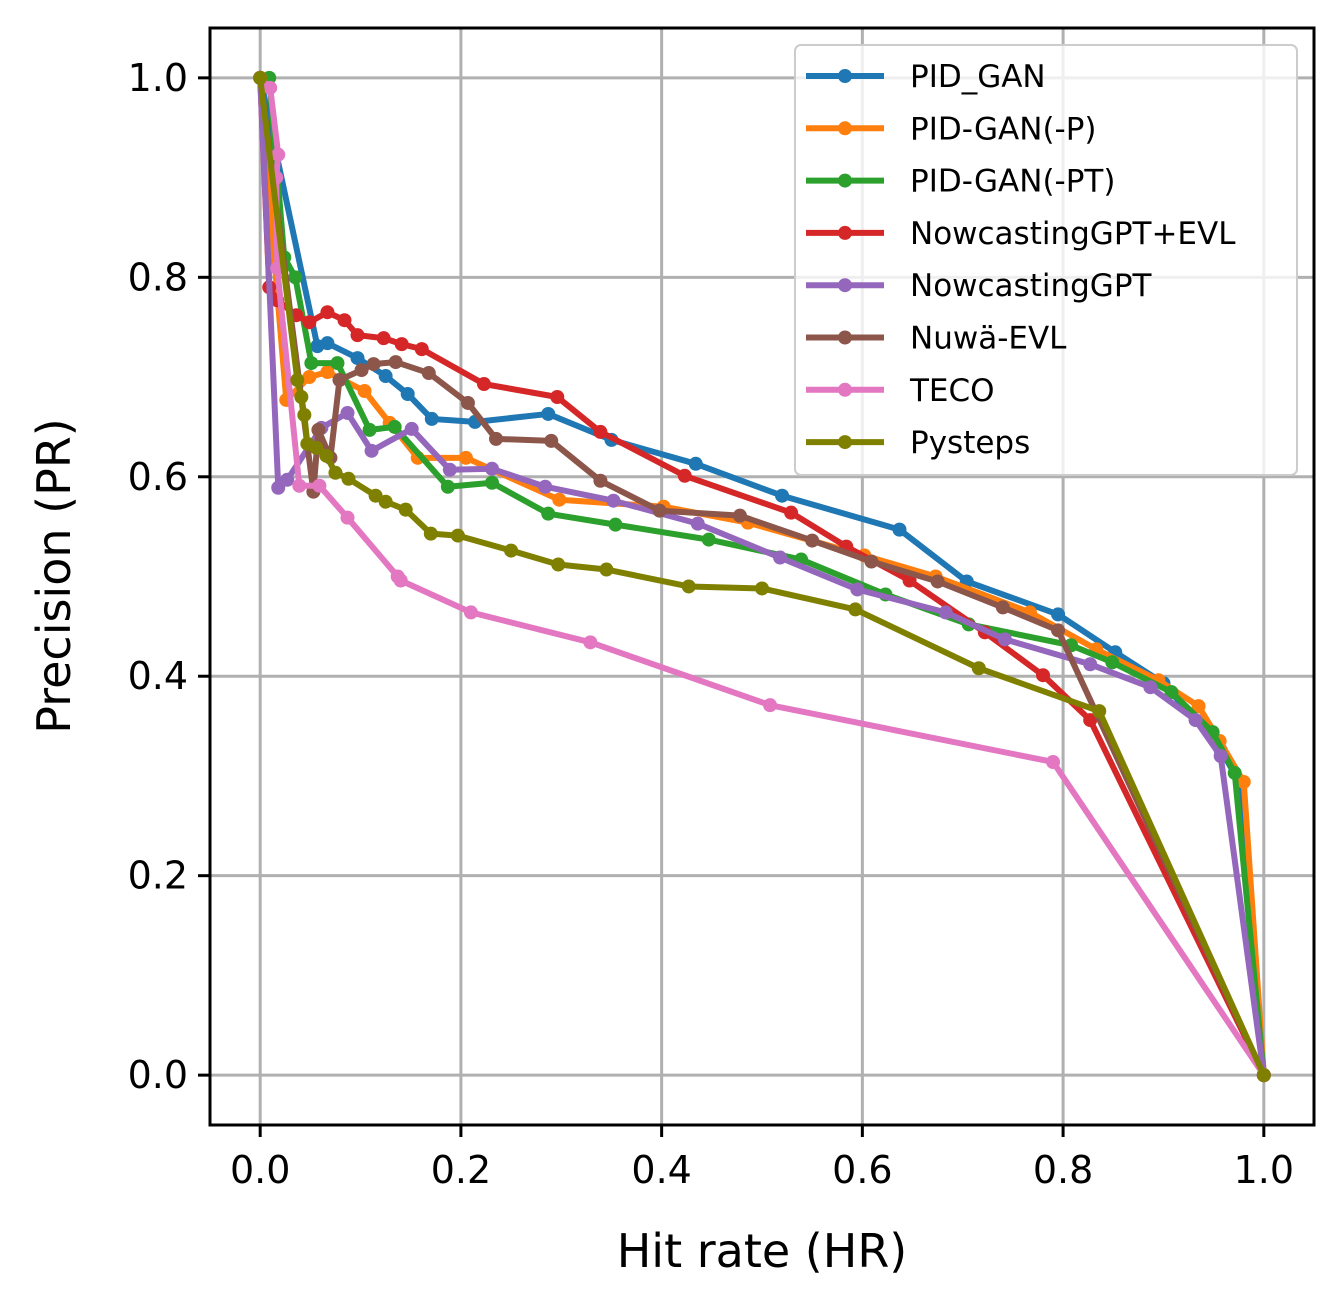 The image size is (1343, 1307). What do you see at coordinates (988, 339) in the screenshot?
I see `legend-label: Nuwä-EVL` at bounding box center [988, 339].